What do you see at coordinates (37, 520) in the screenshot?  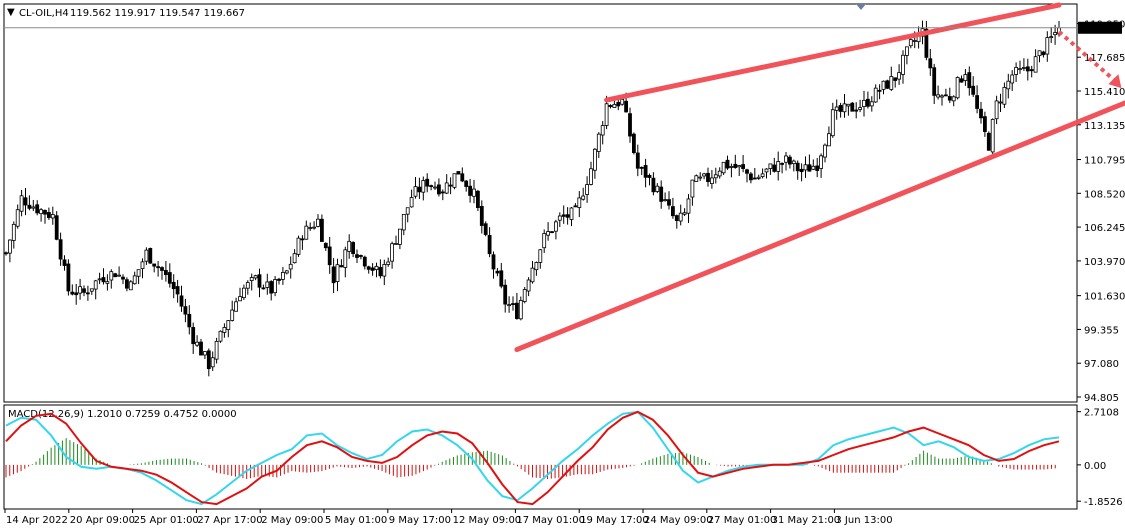 I see `x-tick-label: 14 Apr 2022` at bounding box center [37, 520].